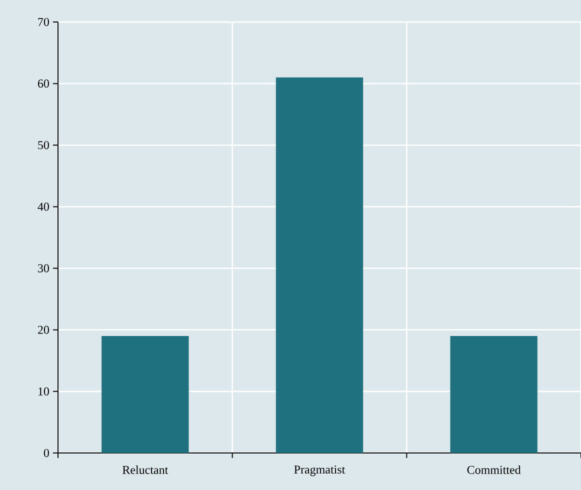 The height and width of the screenshot is (490, 581). I want to click on y-tick-label: 10, so click(43, 391).